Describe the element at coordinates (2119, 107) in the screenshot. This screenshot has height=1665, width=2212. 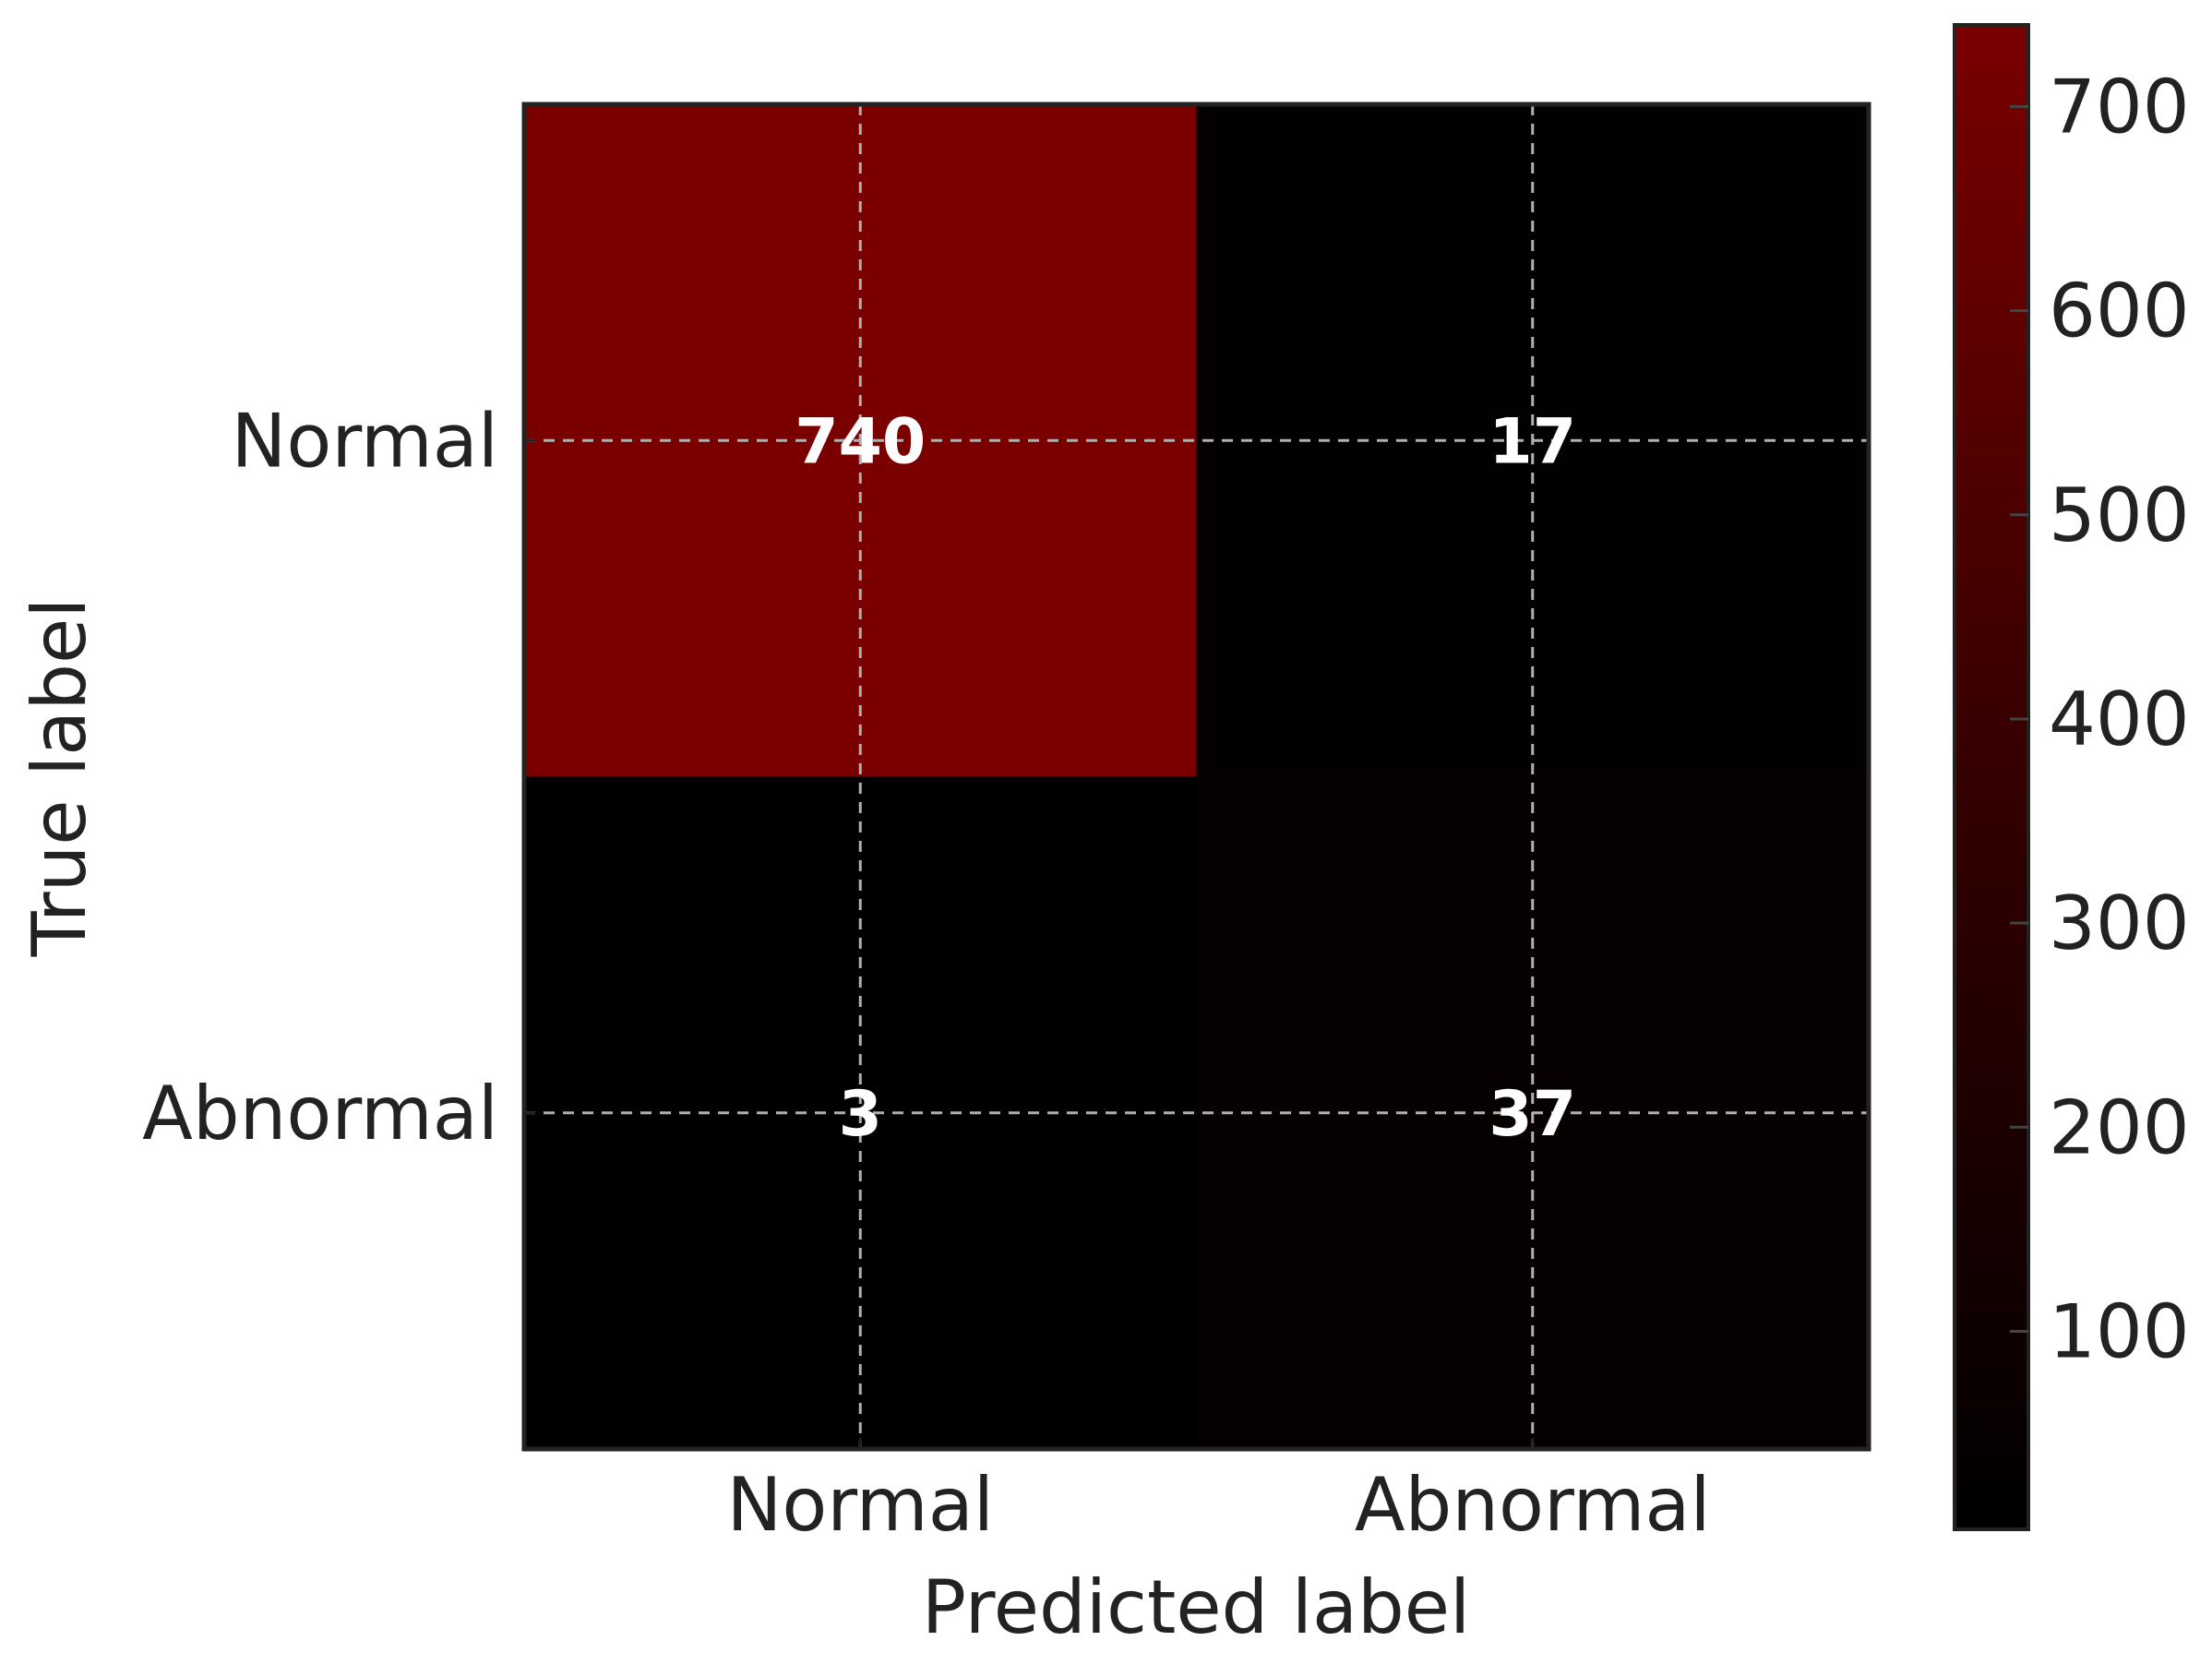
I see `colorbar-tick-label-6: 700` at that location.